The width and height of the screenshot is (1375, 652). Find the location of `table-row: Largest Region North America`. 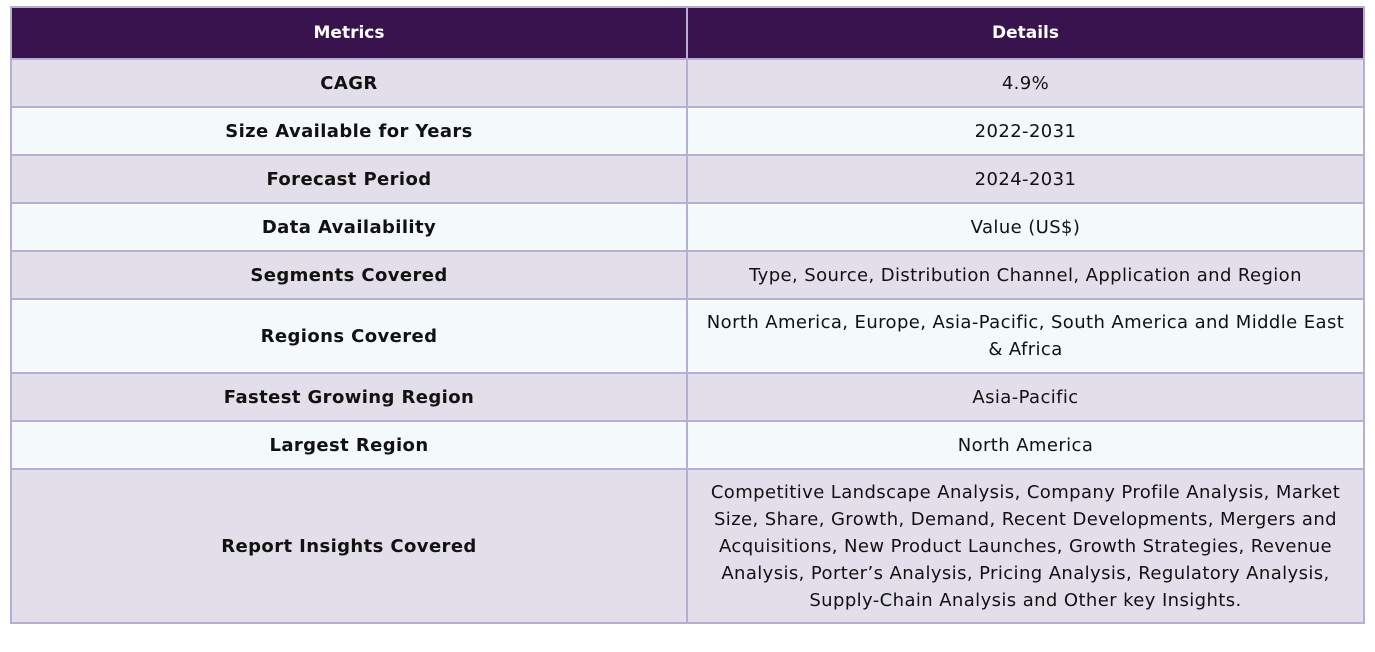

table-row: Largest Region North America is located at coordinates (687, 445).